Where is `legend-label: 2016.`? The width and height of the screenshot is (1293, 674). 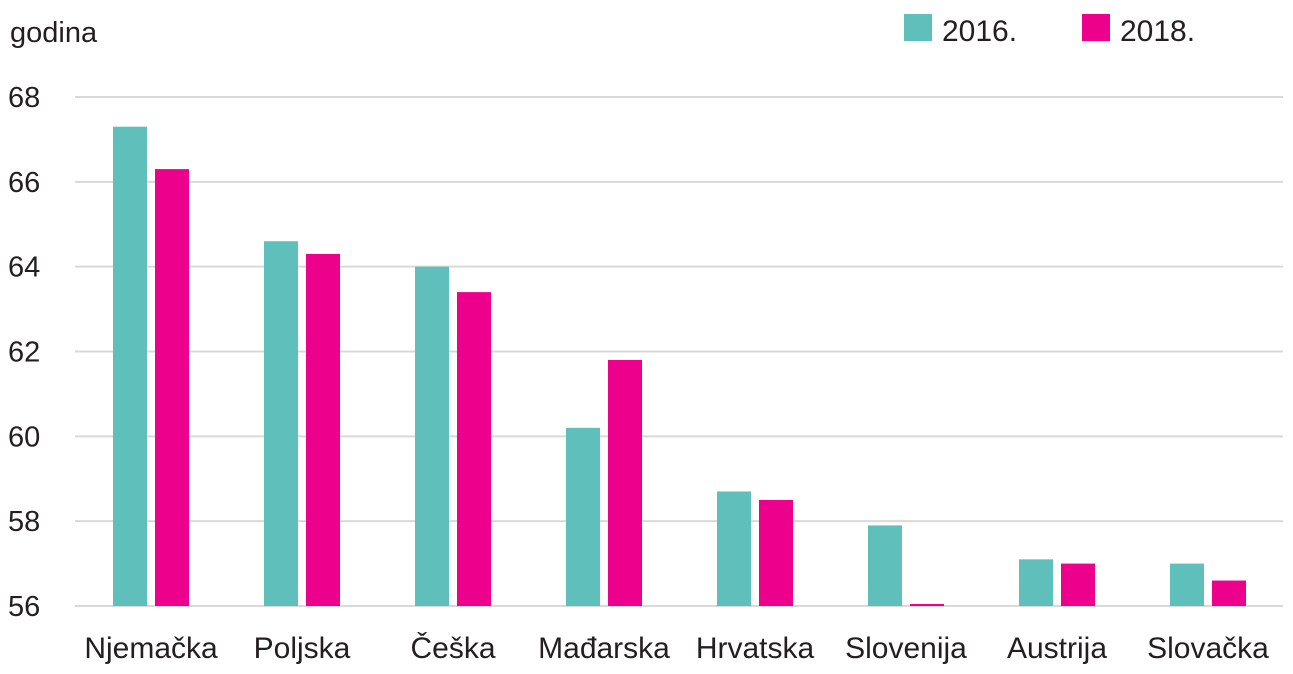 legend-label: 2016. is located at coordinates (979, 31).